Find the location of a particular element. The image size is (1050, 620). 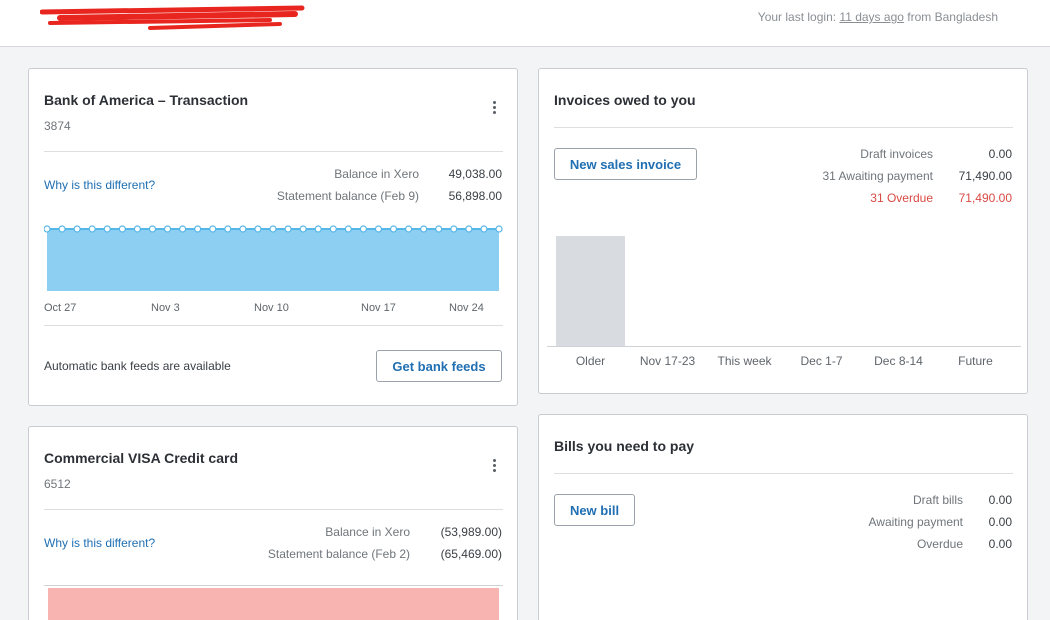

awaiting-payment-bills-label: Awaiting payment is located at coordinates (916, 522).